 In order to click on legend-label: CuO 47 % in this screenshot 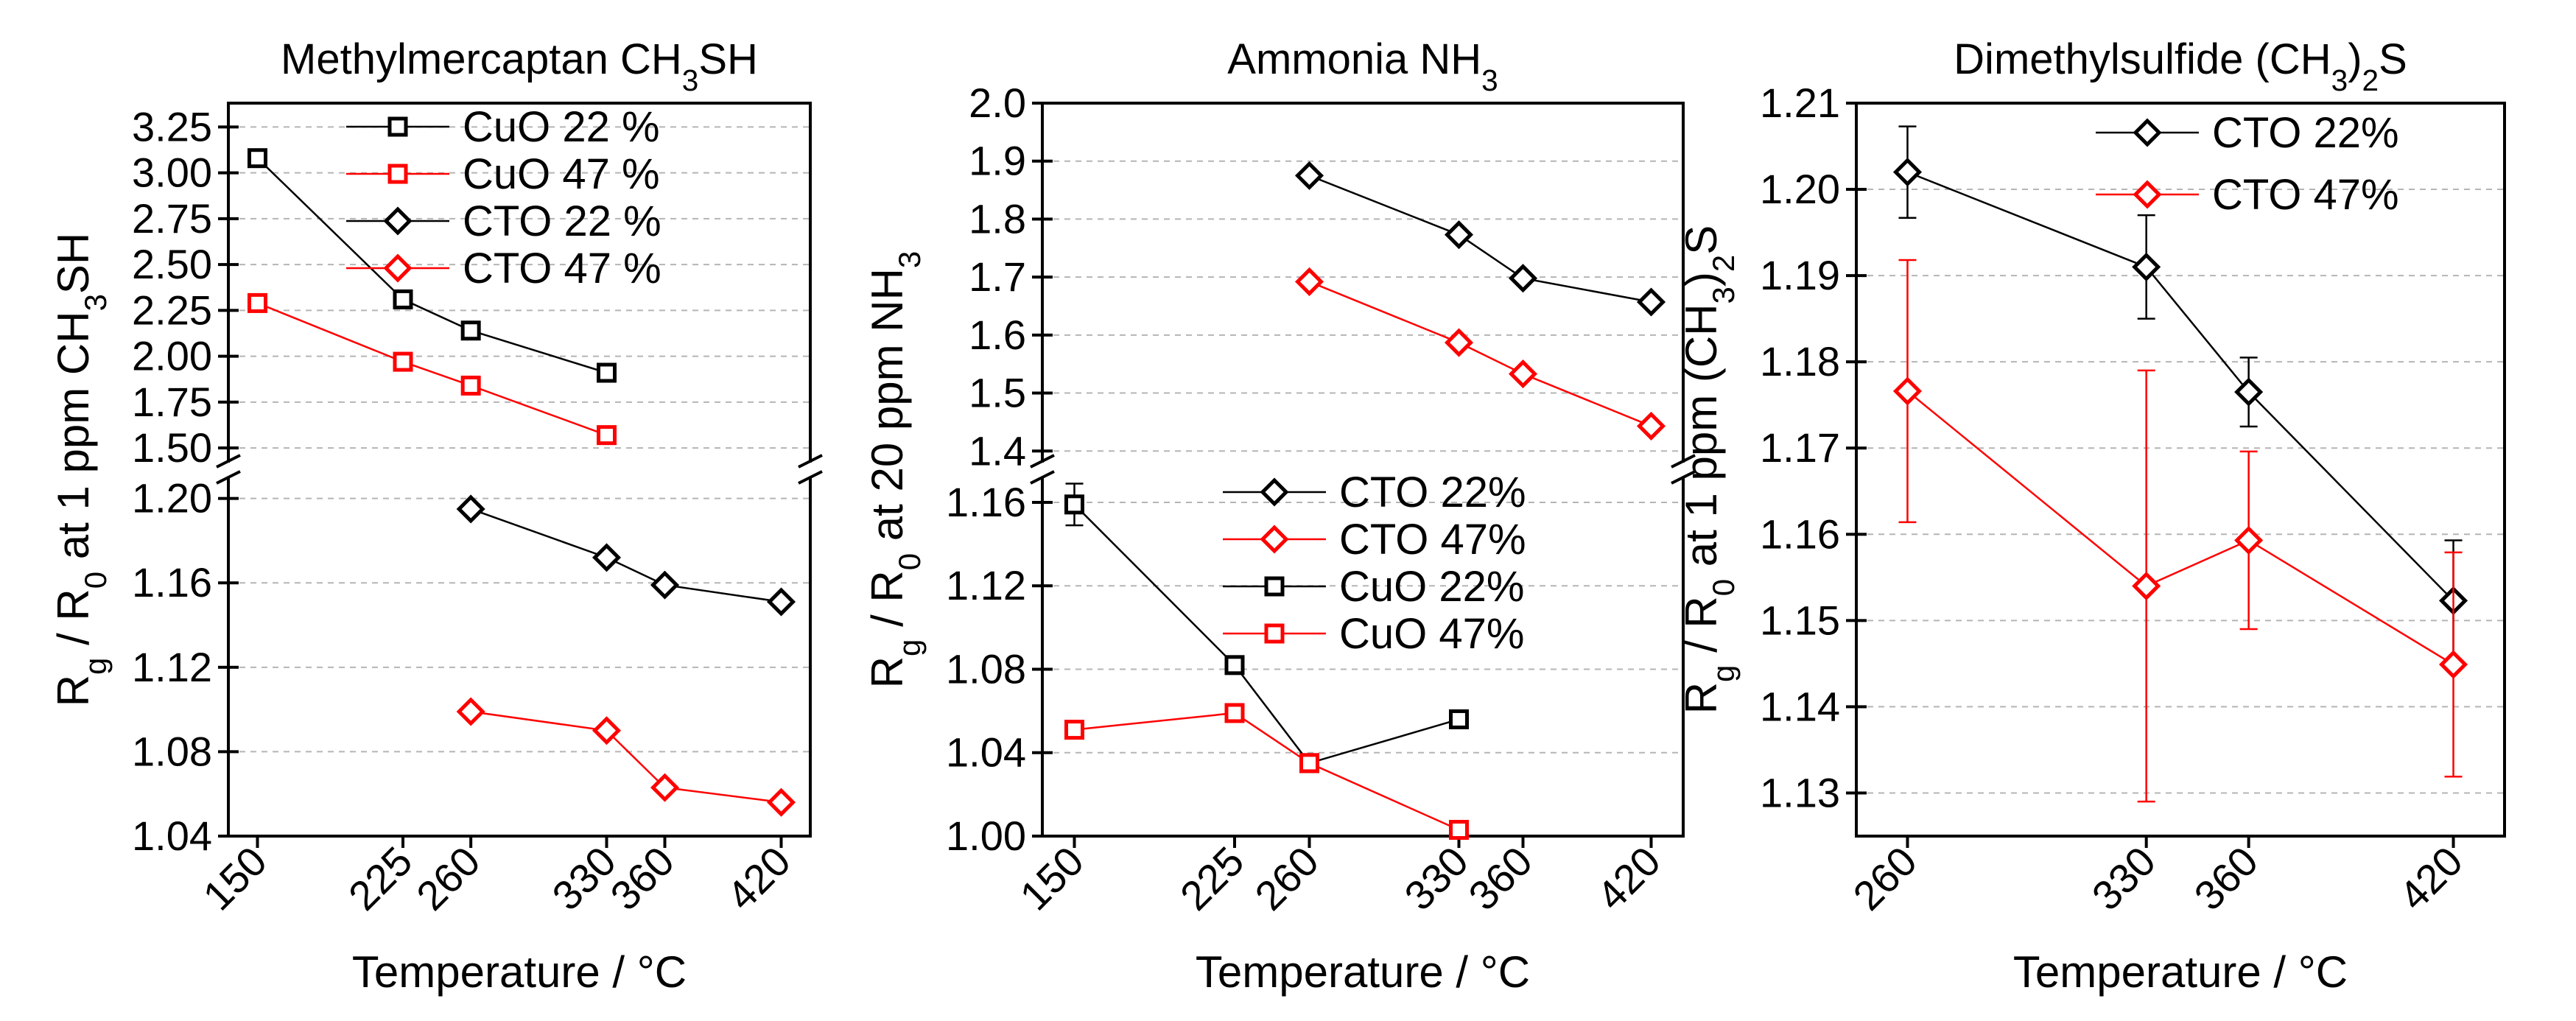, I will do `click(561, 174)`.